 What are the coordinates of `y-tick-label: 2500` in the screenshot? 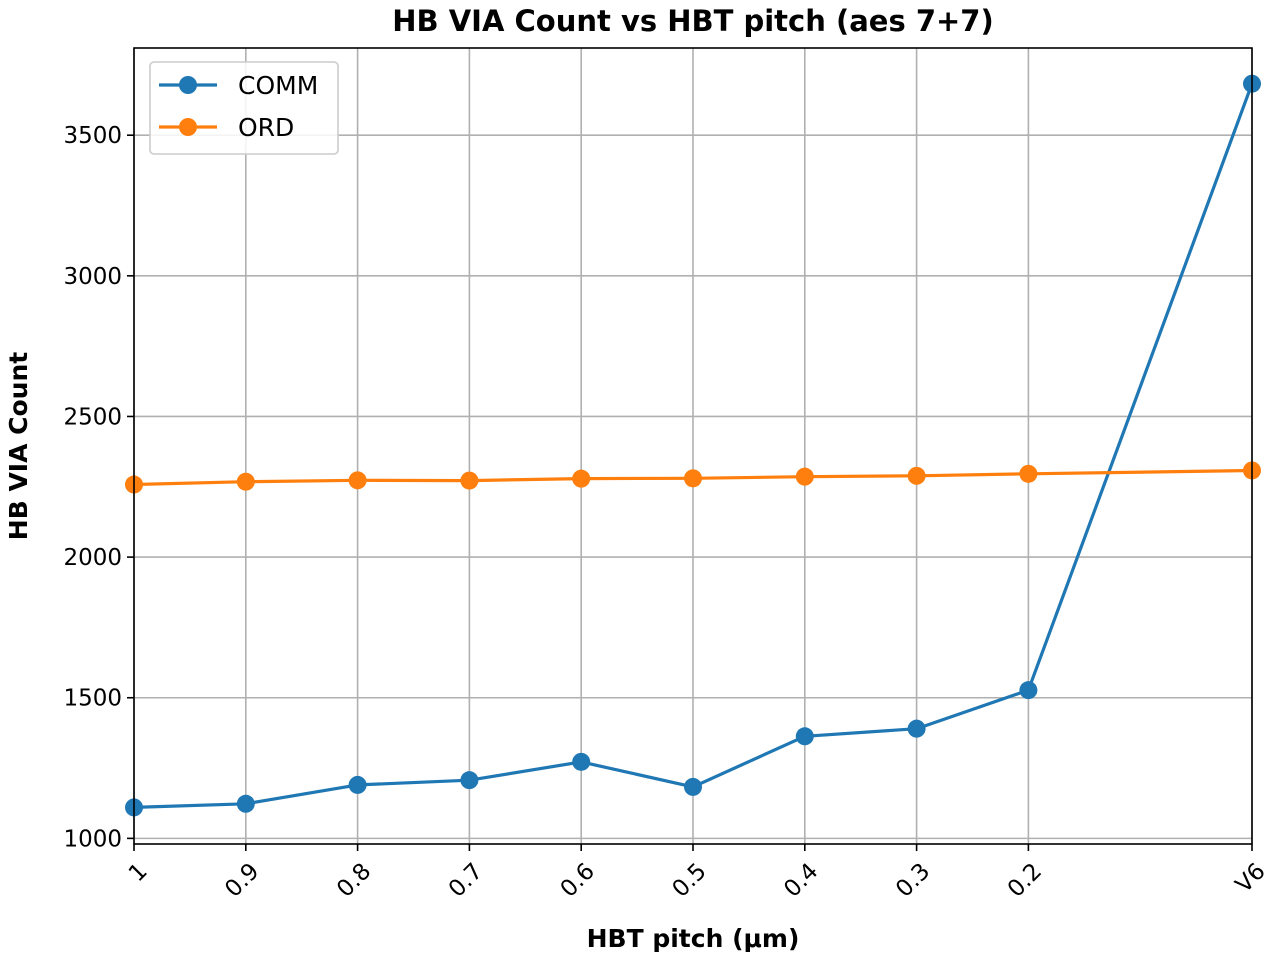 It's located at (92, 417).